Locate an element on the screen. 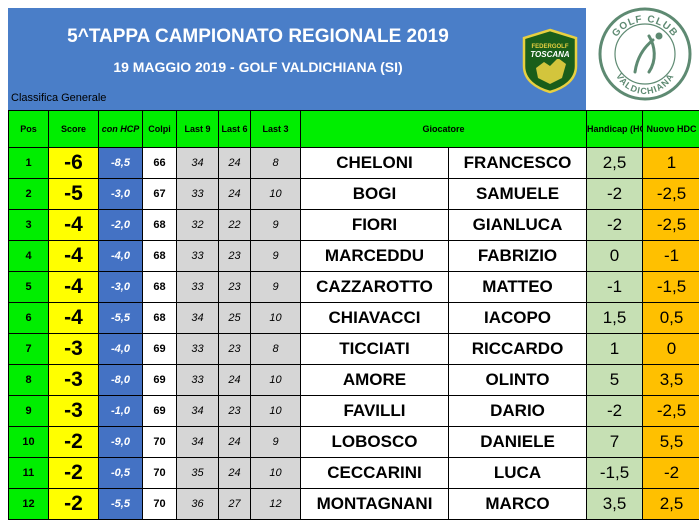 This screenshot has height=520, width=699. last9-cell: 32 is located at coordinates (198, 225).